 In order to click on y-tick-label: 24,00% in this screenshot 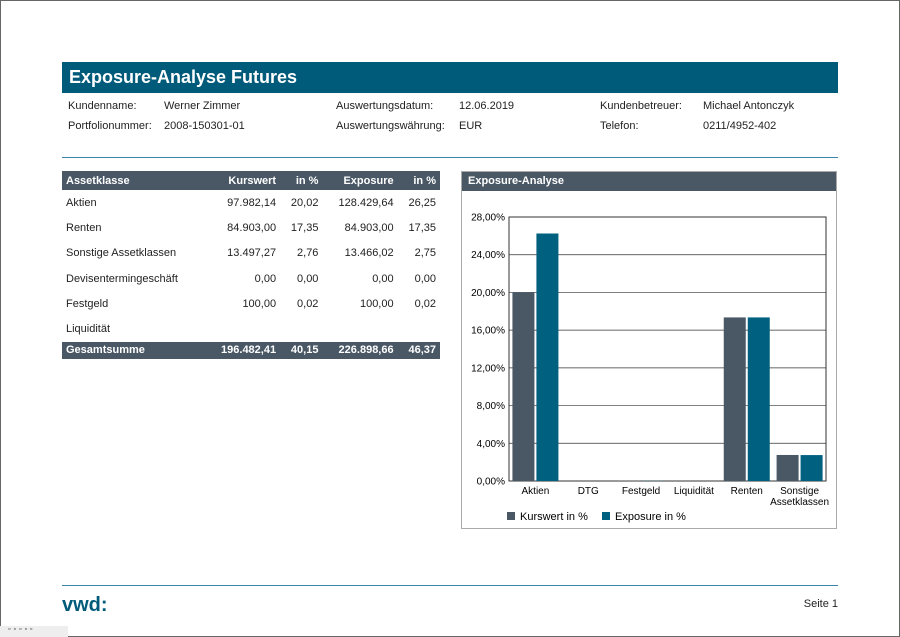, I will do `click(488, 255)`.